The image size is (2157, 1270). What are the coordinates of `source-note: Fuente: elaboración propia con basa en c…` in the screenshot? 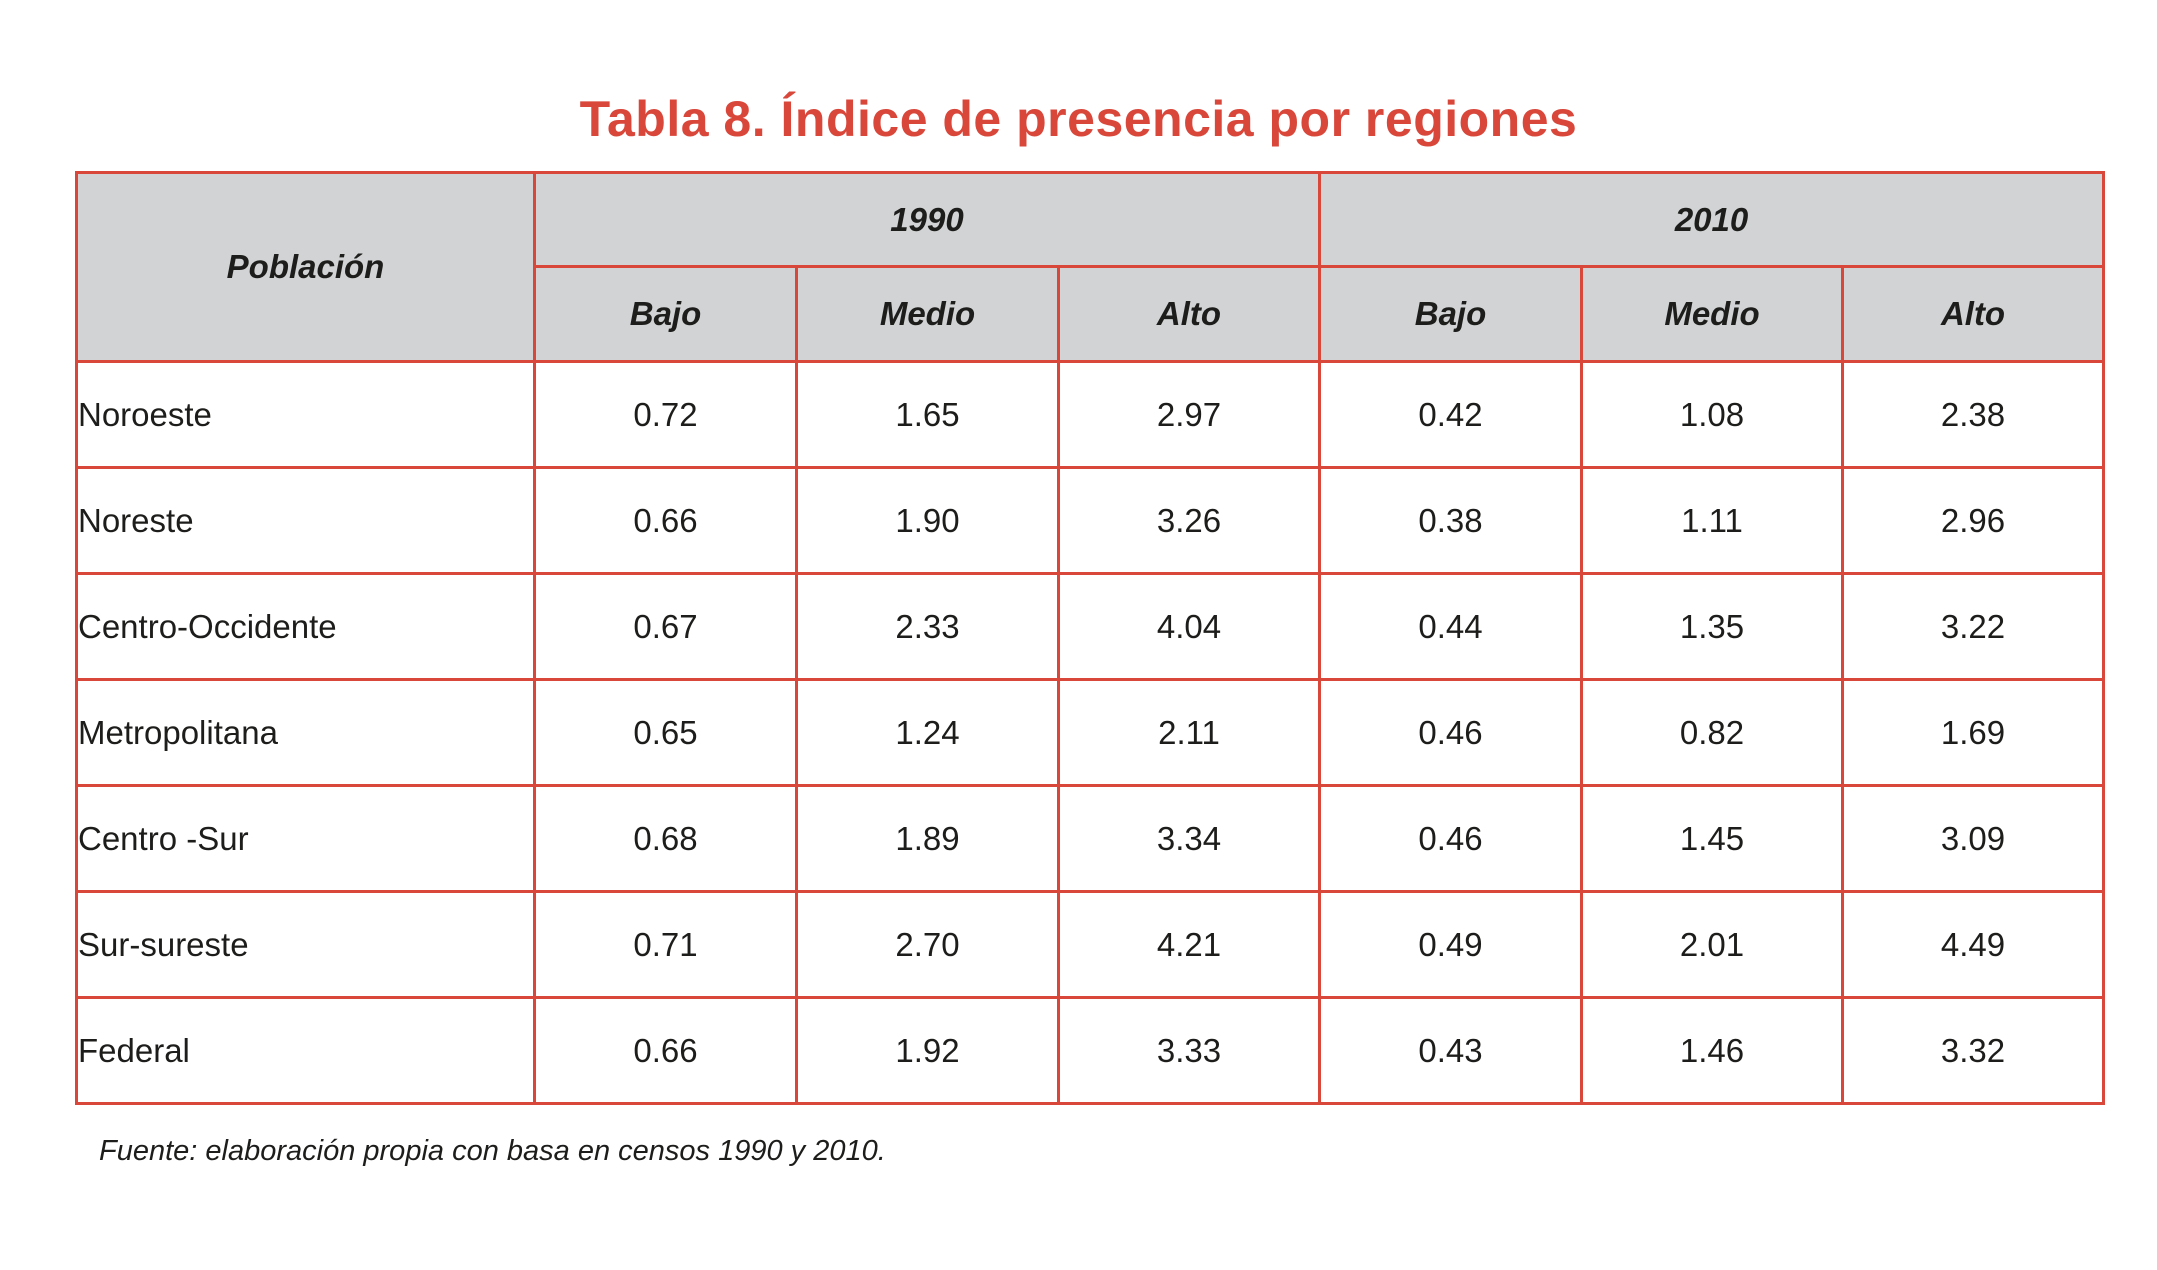 It's located at (492, 1151).